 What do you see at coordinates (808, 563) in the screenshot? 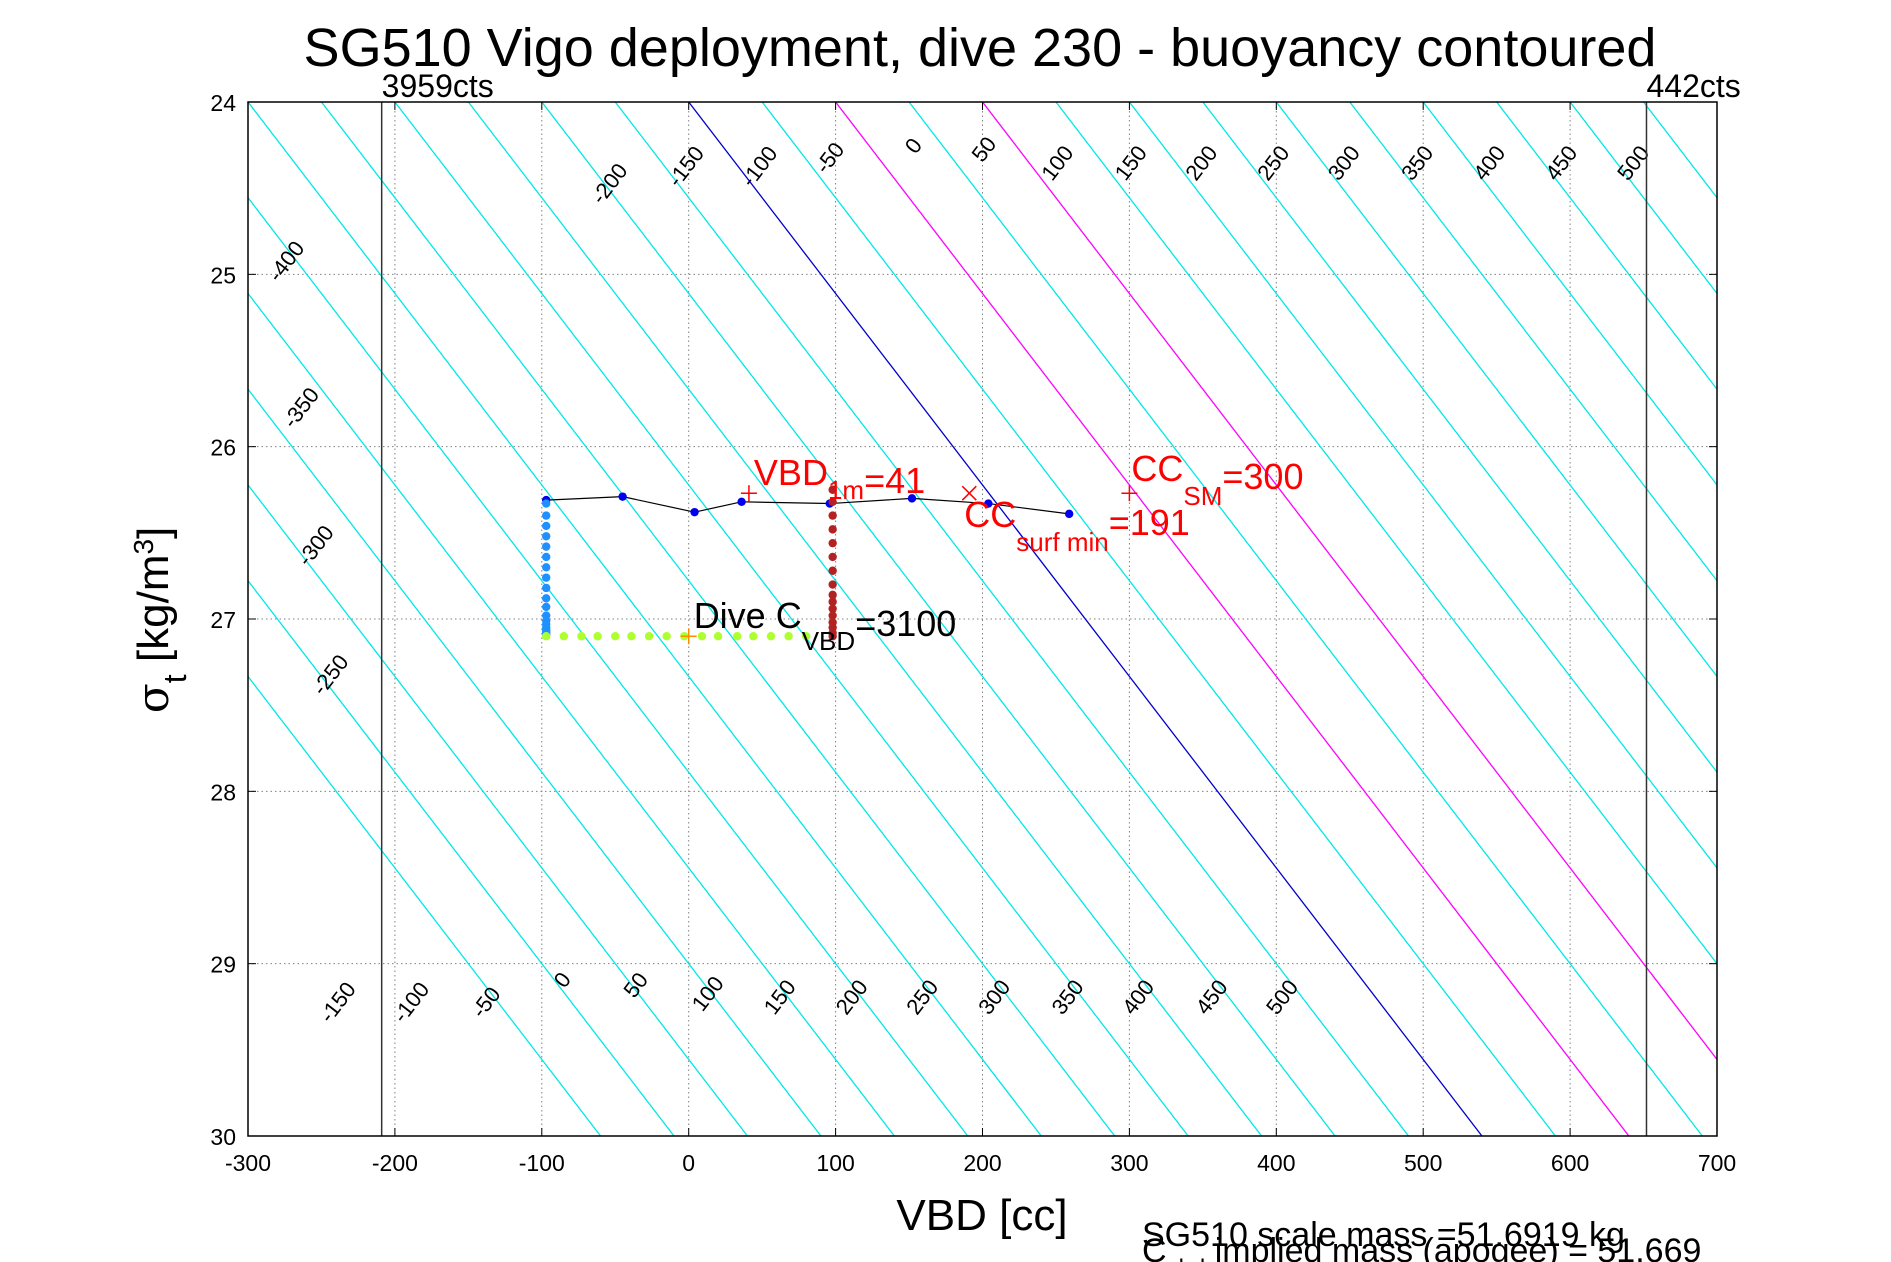
I see `data-series` at bounding box center [808, 563].